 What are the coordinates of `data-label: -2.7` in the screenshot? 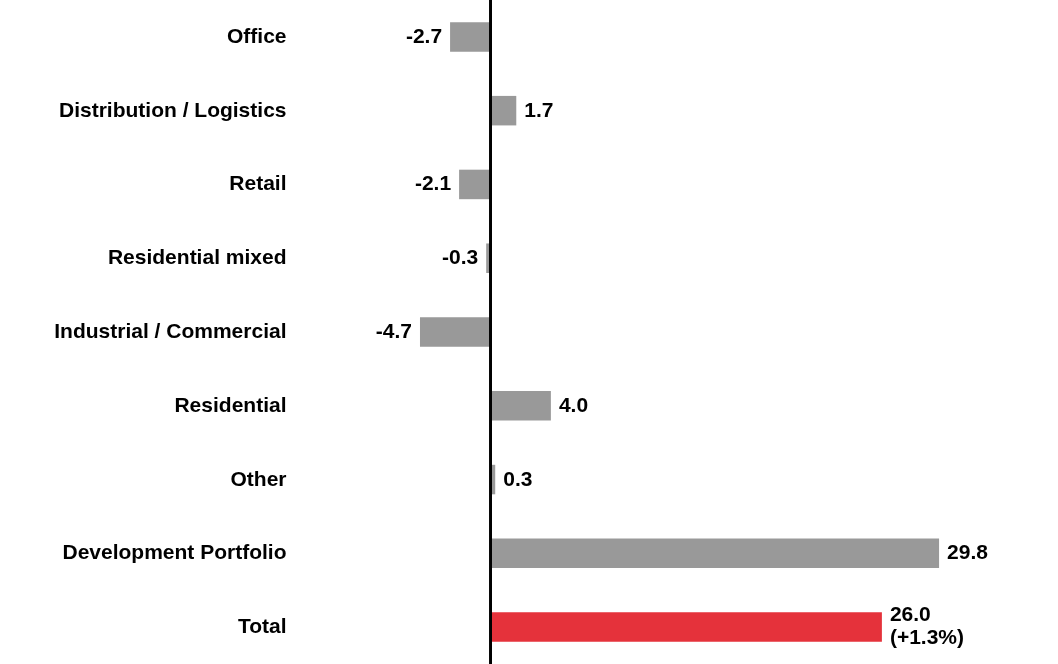 It's located at (424, 35).